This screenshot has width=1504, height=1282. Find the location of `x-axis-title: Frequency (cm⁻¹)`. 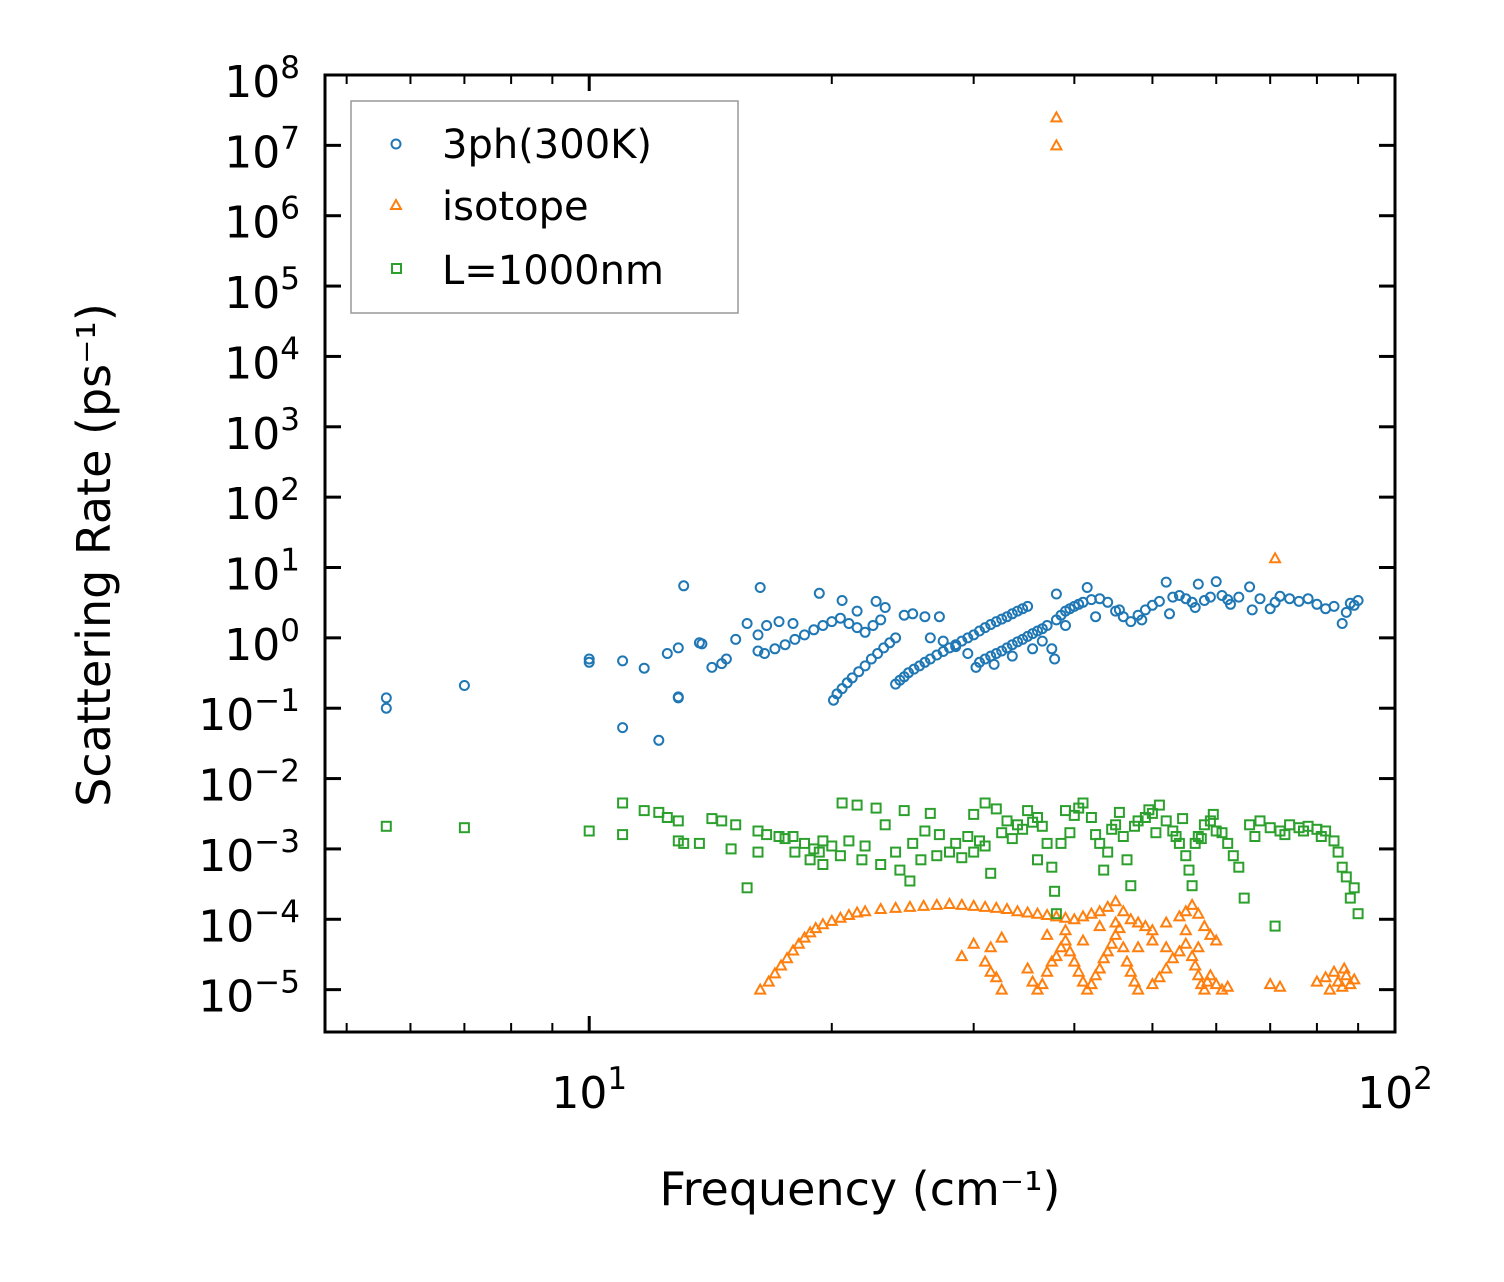

x-axis-title: Frequency (cm⁻¹) is located at coordinates (860, 1189).